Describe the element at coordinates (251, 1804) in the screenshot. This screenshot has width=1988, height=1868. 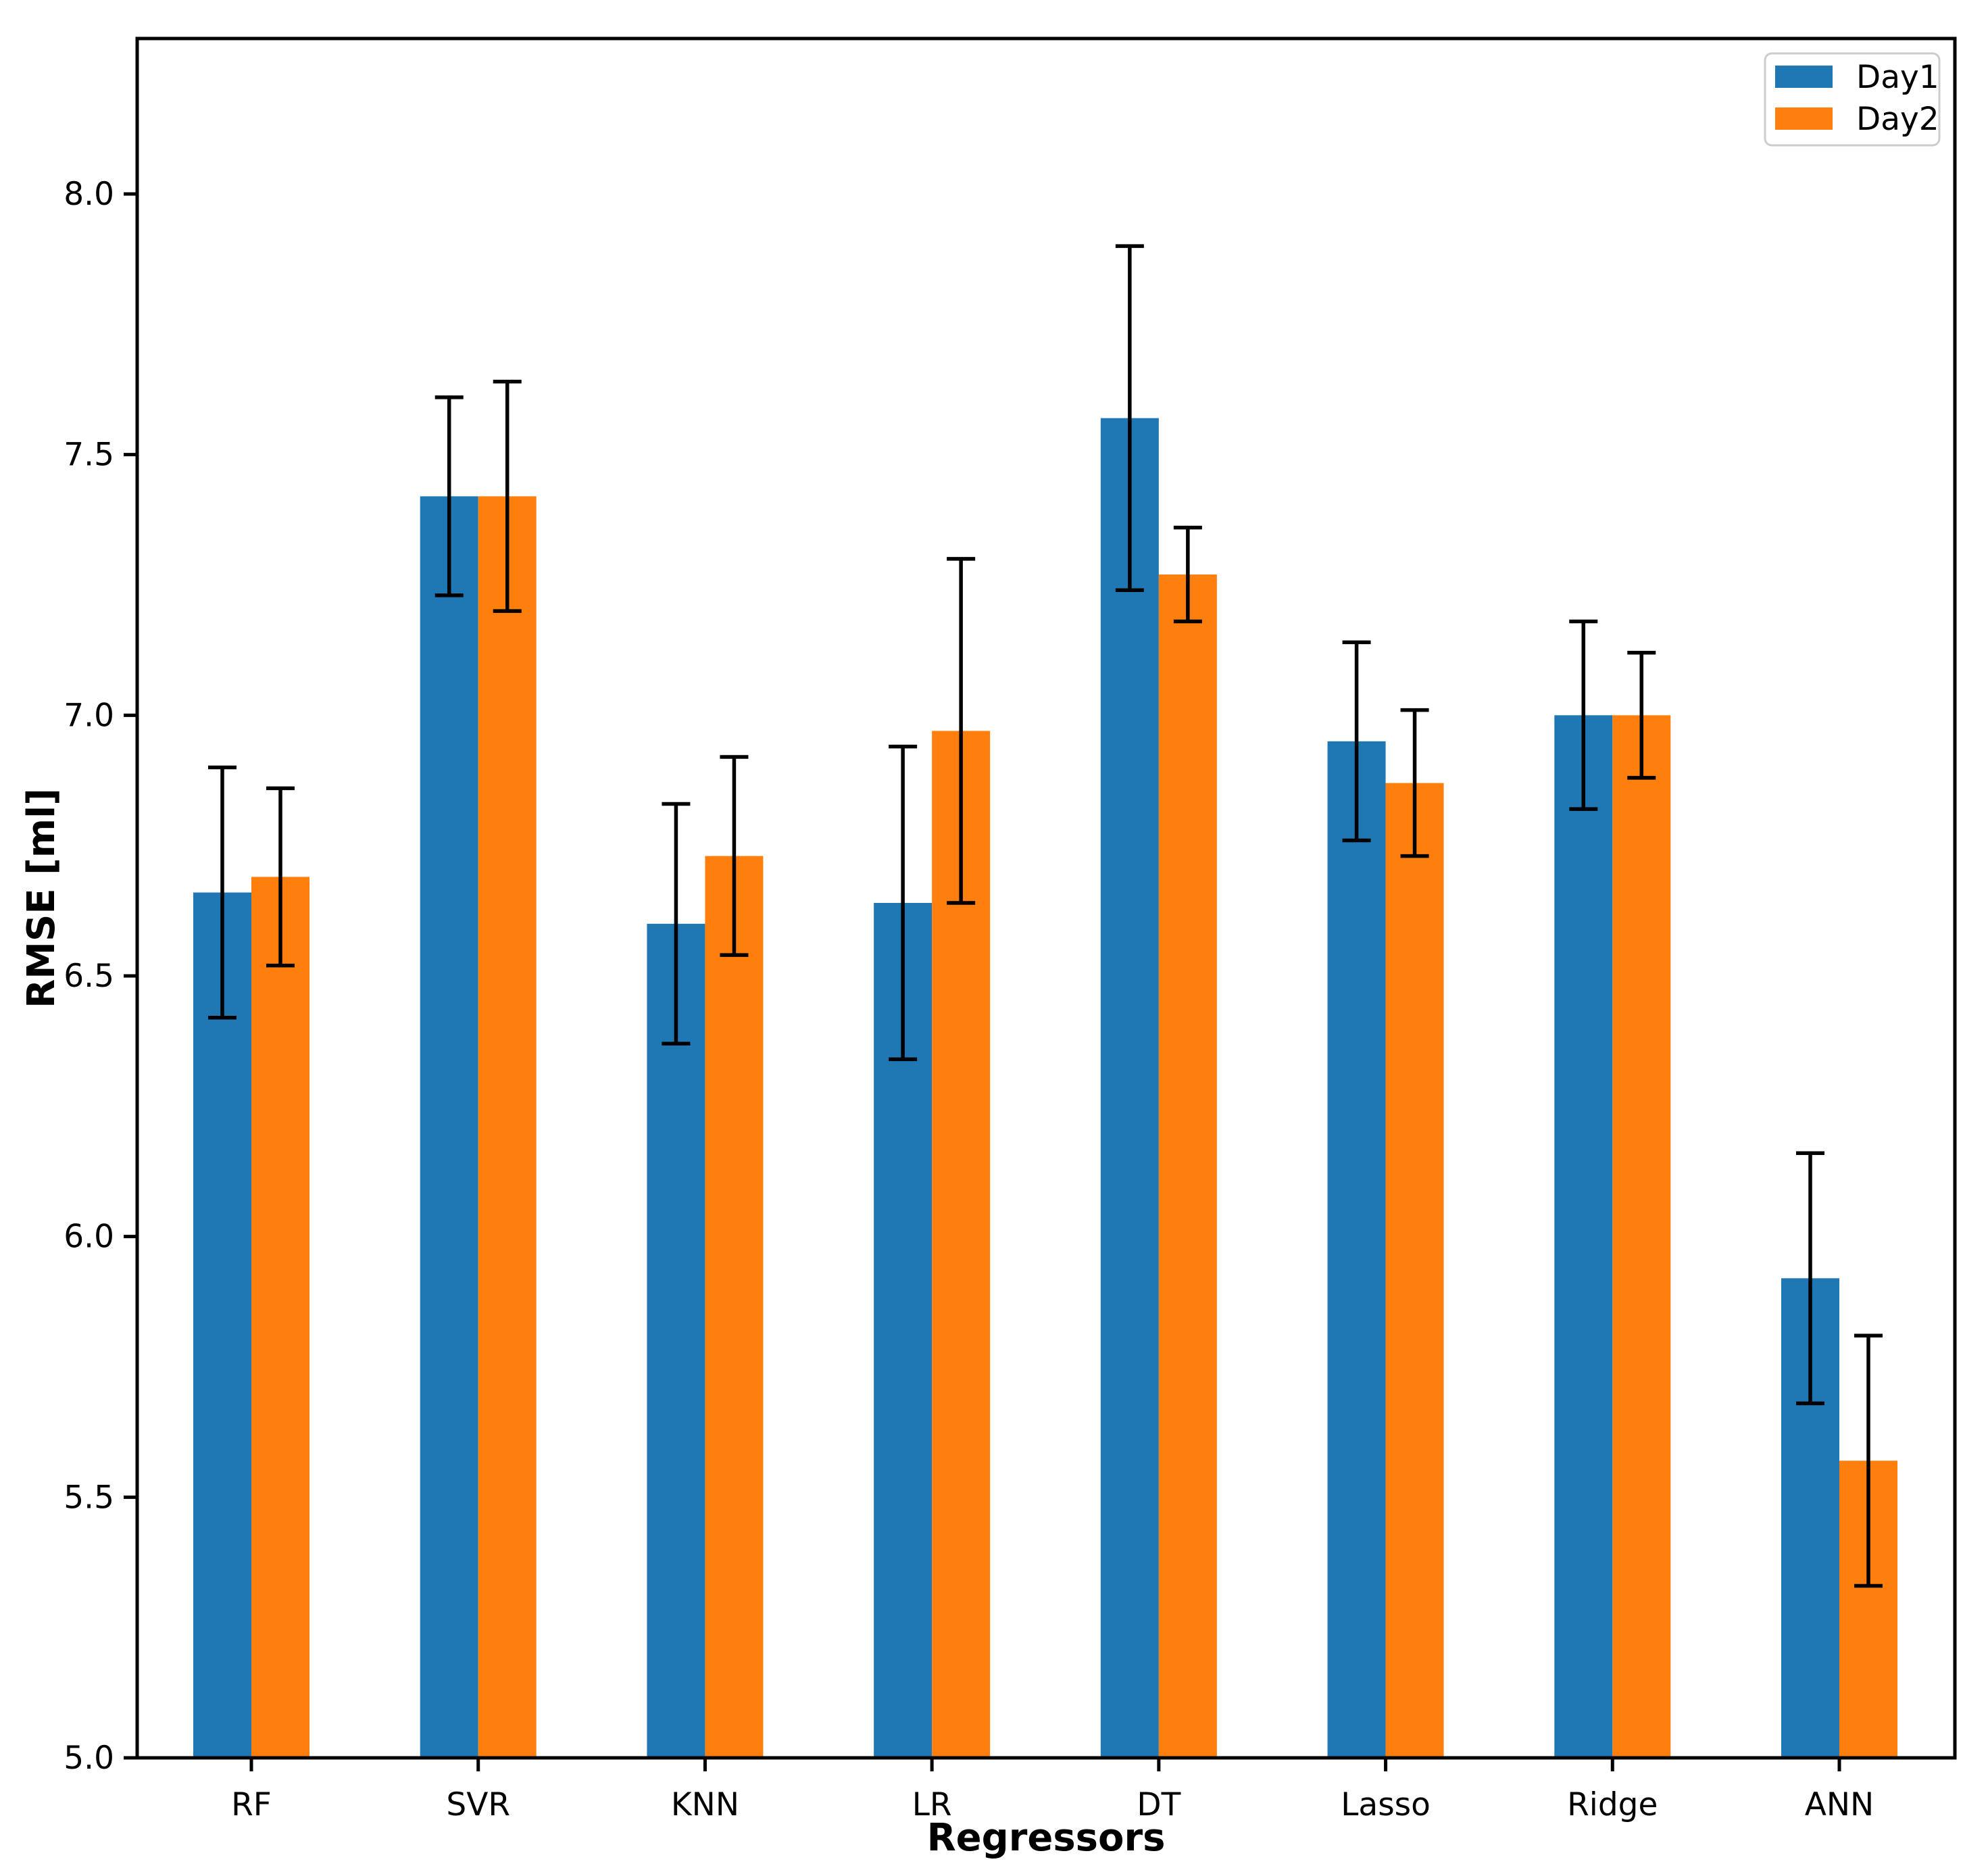
I see `x-tick-label-rf: RF` at that location.